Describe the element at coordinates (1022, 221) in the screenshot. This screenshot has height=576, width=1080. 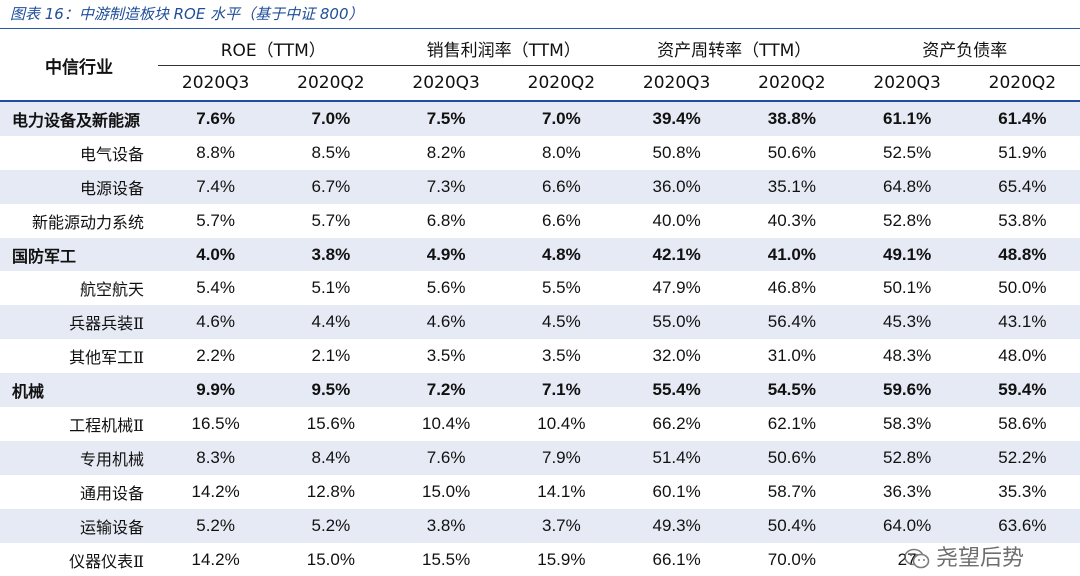
I see `value-cell: 53.8%` at that location.